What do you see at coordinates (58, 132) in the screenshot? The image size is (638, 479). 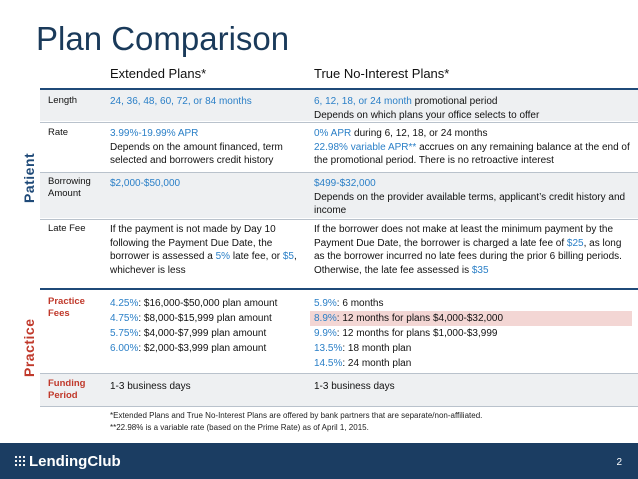 I see `row-label-rate: Rate` at bounding box center [58, 132].